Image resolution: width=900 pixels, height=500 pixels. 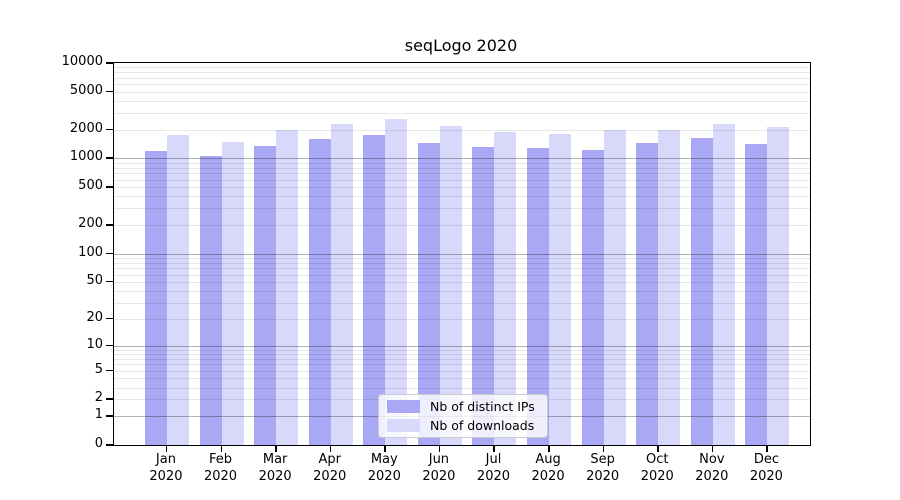 What do you see at coordinates (614, 287) in the screenshot?
I see `bar-downloads-sep` at bounding box center [614, 287].